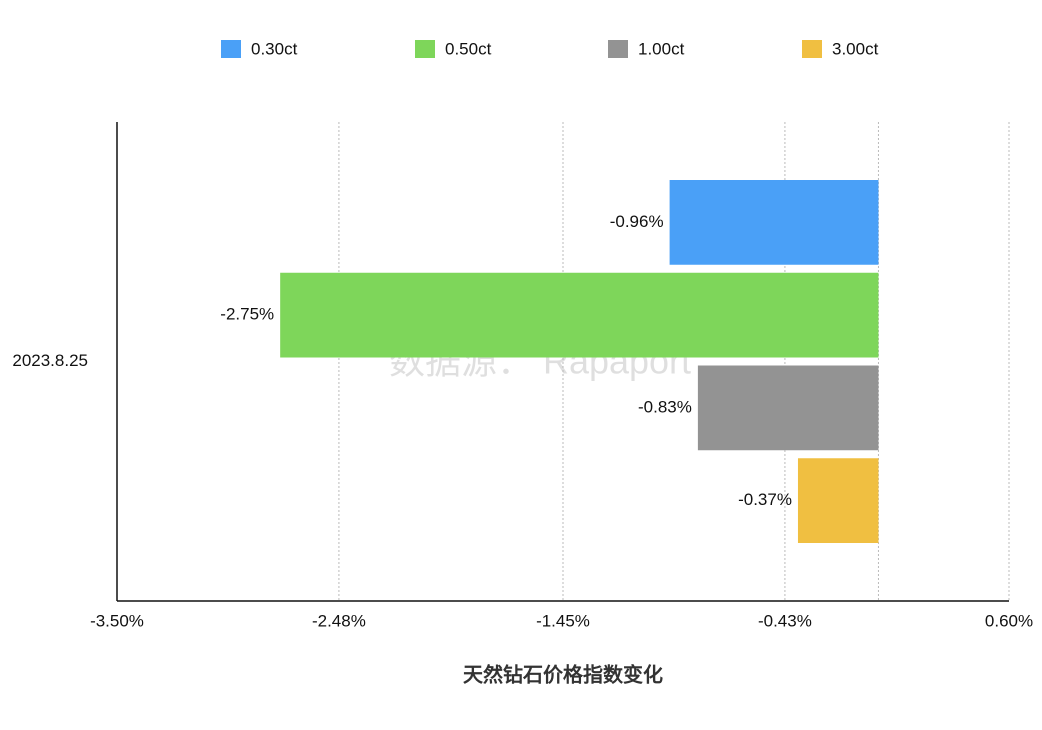 The height and width of the screenshot is (730, 1042). Describe the element at coordinates (661, 48) in the screenshot. I see `legend-label: 1.00ct` at that location.